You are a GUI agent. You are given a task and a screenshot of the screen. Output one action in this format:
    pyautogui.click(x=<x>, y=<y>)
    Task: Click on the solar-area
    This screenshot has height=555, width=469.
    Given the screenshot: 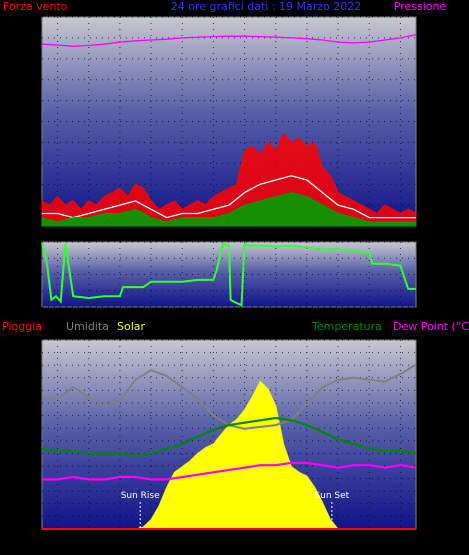 What is the action you would take?
    pyautogui.click(x=237, y=455)
    